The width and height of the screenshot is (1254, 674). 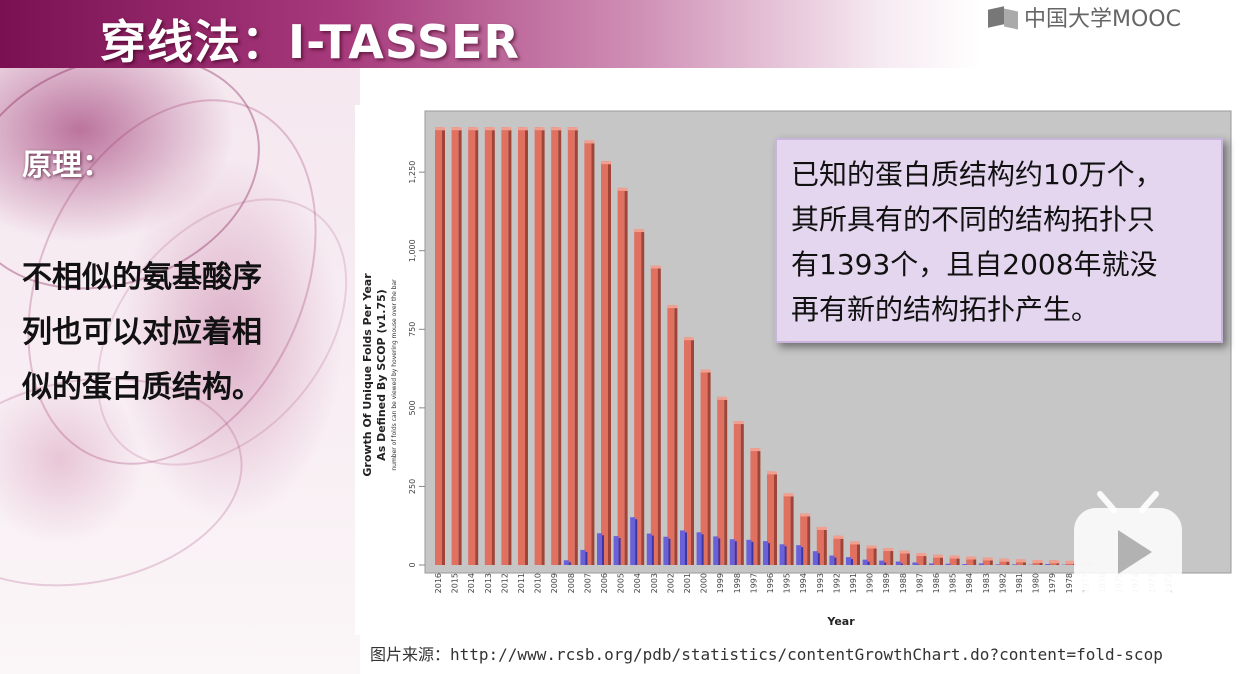 I want to click on bar-yearly-1981, so click(x=1014, y=564).